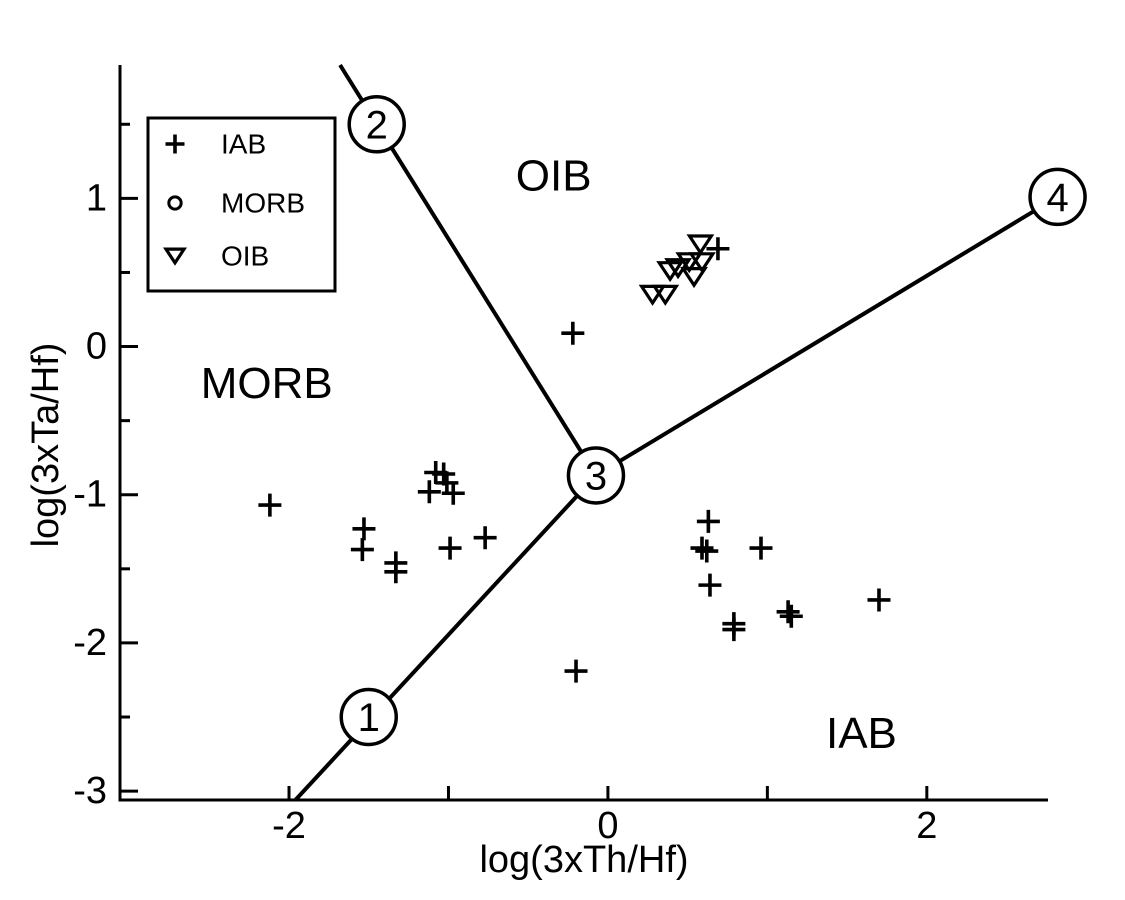 The image size is (1125, 900). I want to click on x-tick-label: 2, so click(926, 826).